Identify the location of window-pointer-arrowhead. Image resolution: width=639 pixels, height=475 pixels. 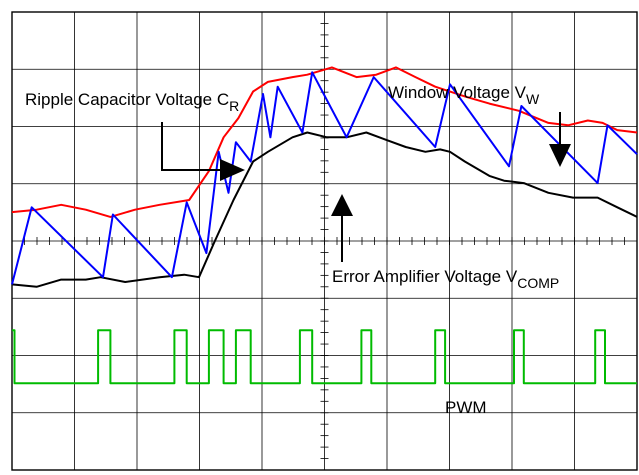
(560, 155).